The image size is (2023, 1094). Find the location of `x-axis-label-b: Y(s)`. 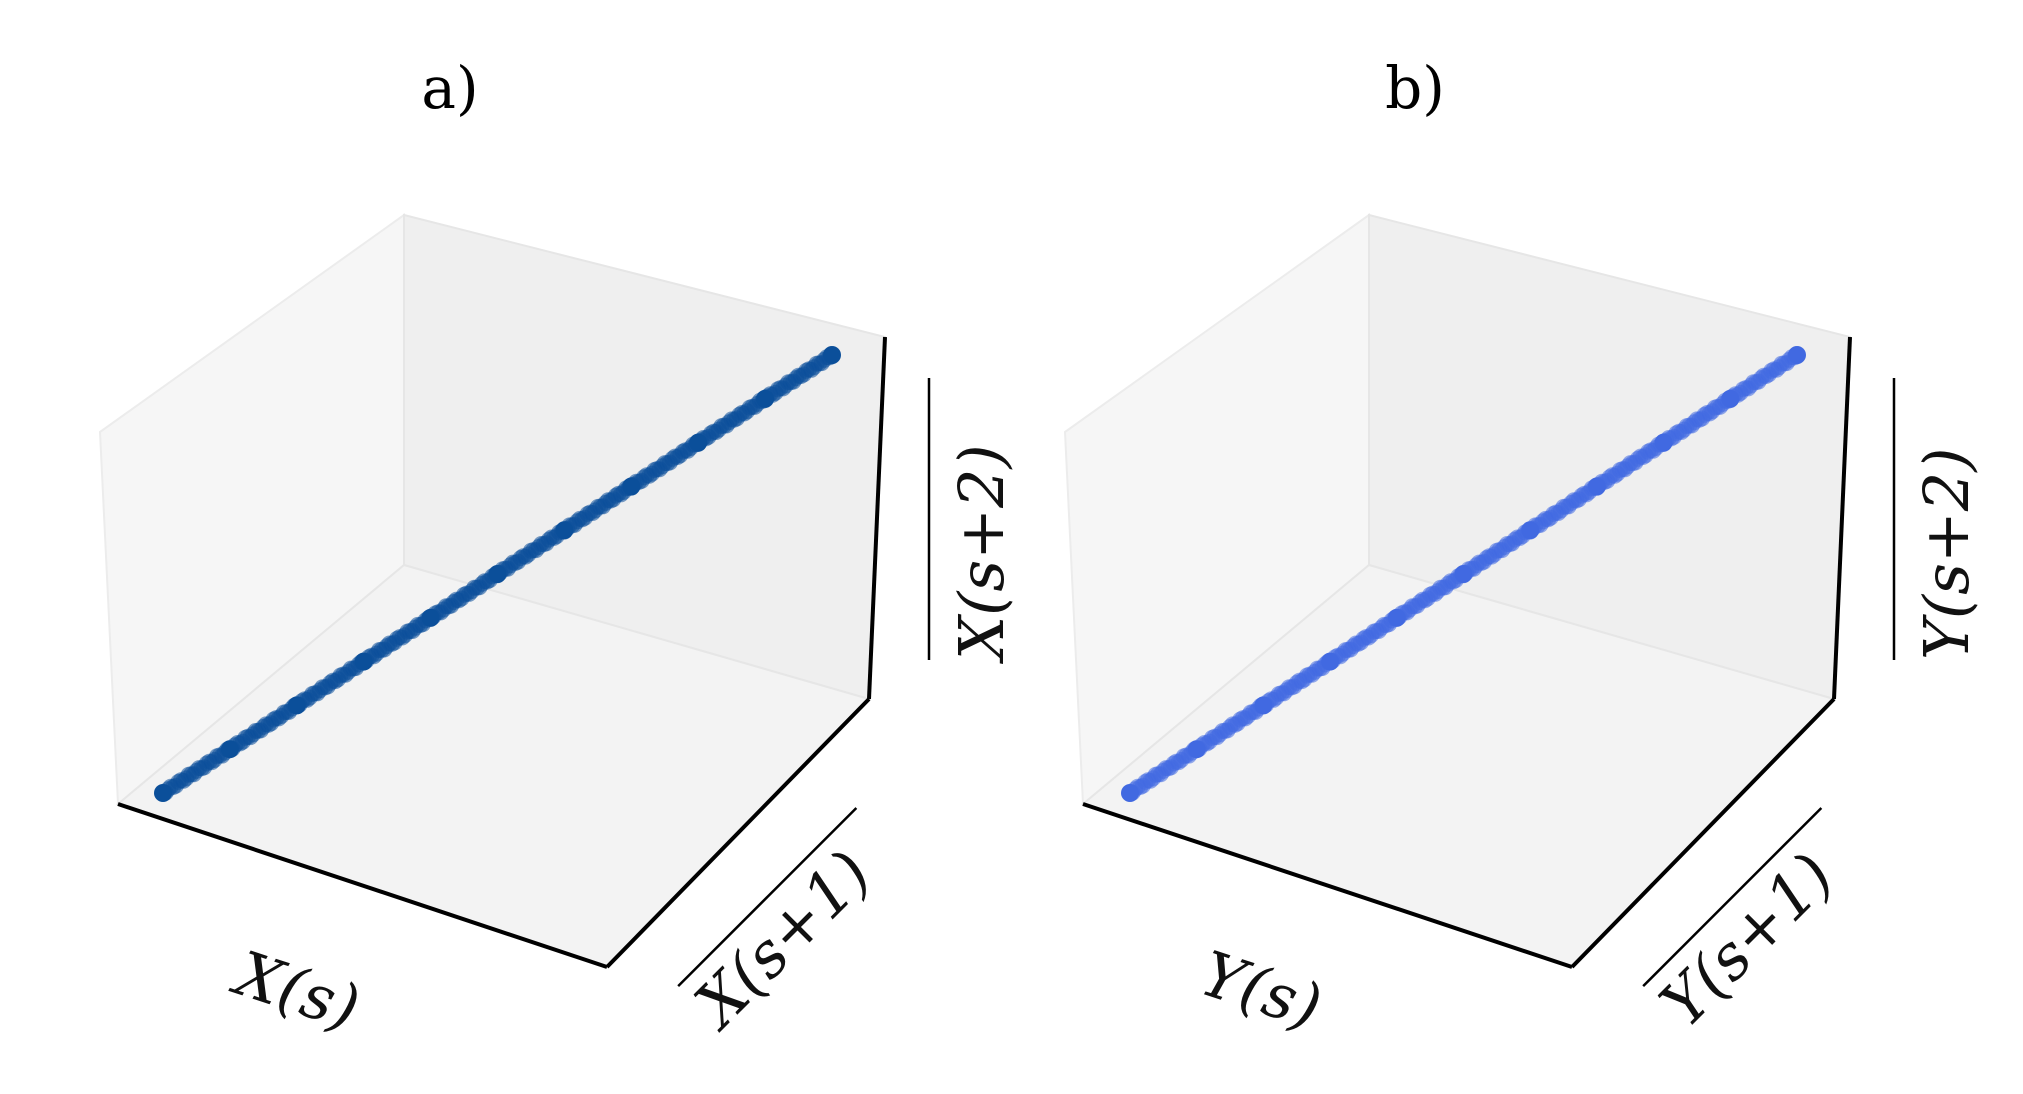

x-axis-label-b: Y(s) is located at coordinates (1261, 990).